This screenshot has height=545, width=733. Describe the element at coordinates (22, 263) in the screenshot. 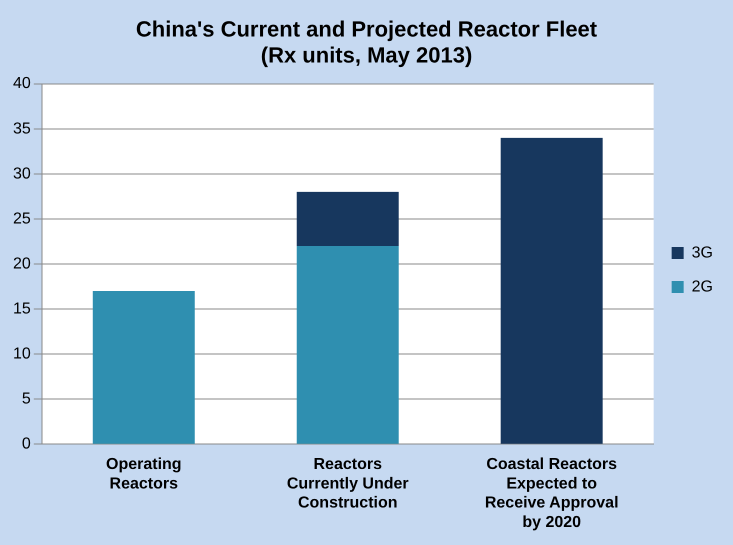

I see `y-tick-label: 20` at that location.